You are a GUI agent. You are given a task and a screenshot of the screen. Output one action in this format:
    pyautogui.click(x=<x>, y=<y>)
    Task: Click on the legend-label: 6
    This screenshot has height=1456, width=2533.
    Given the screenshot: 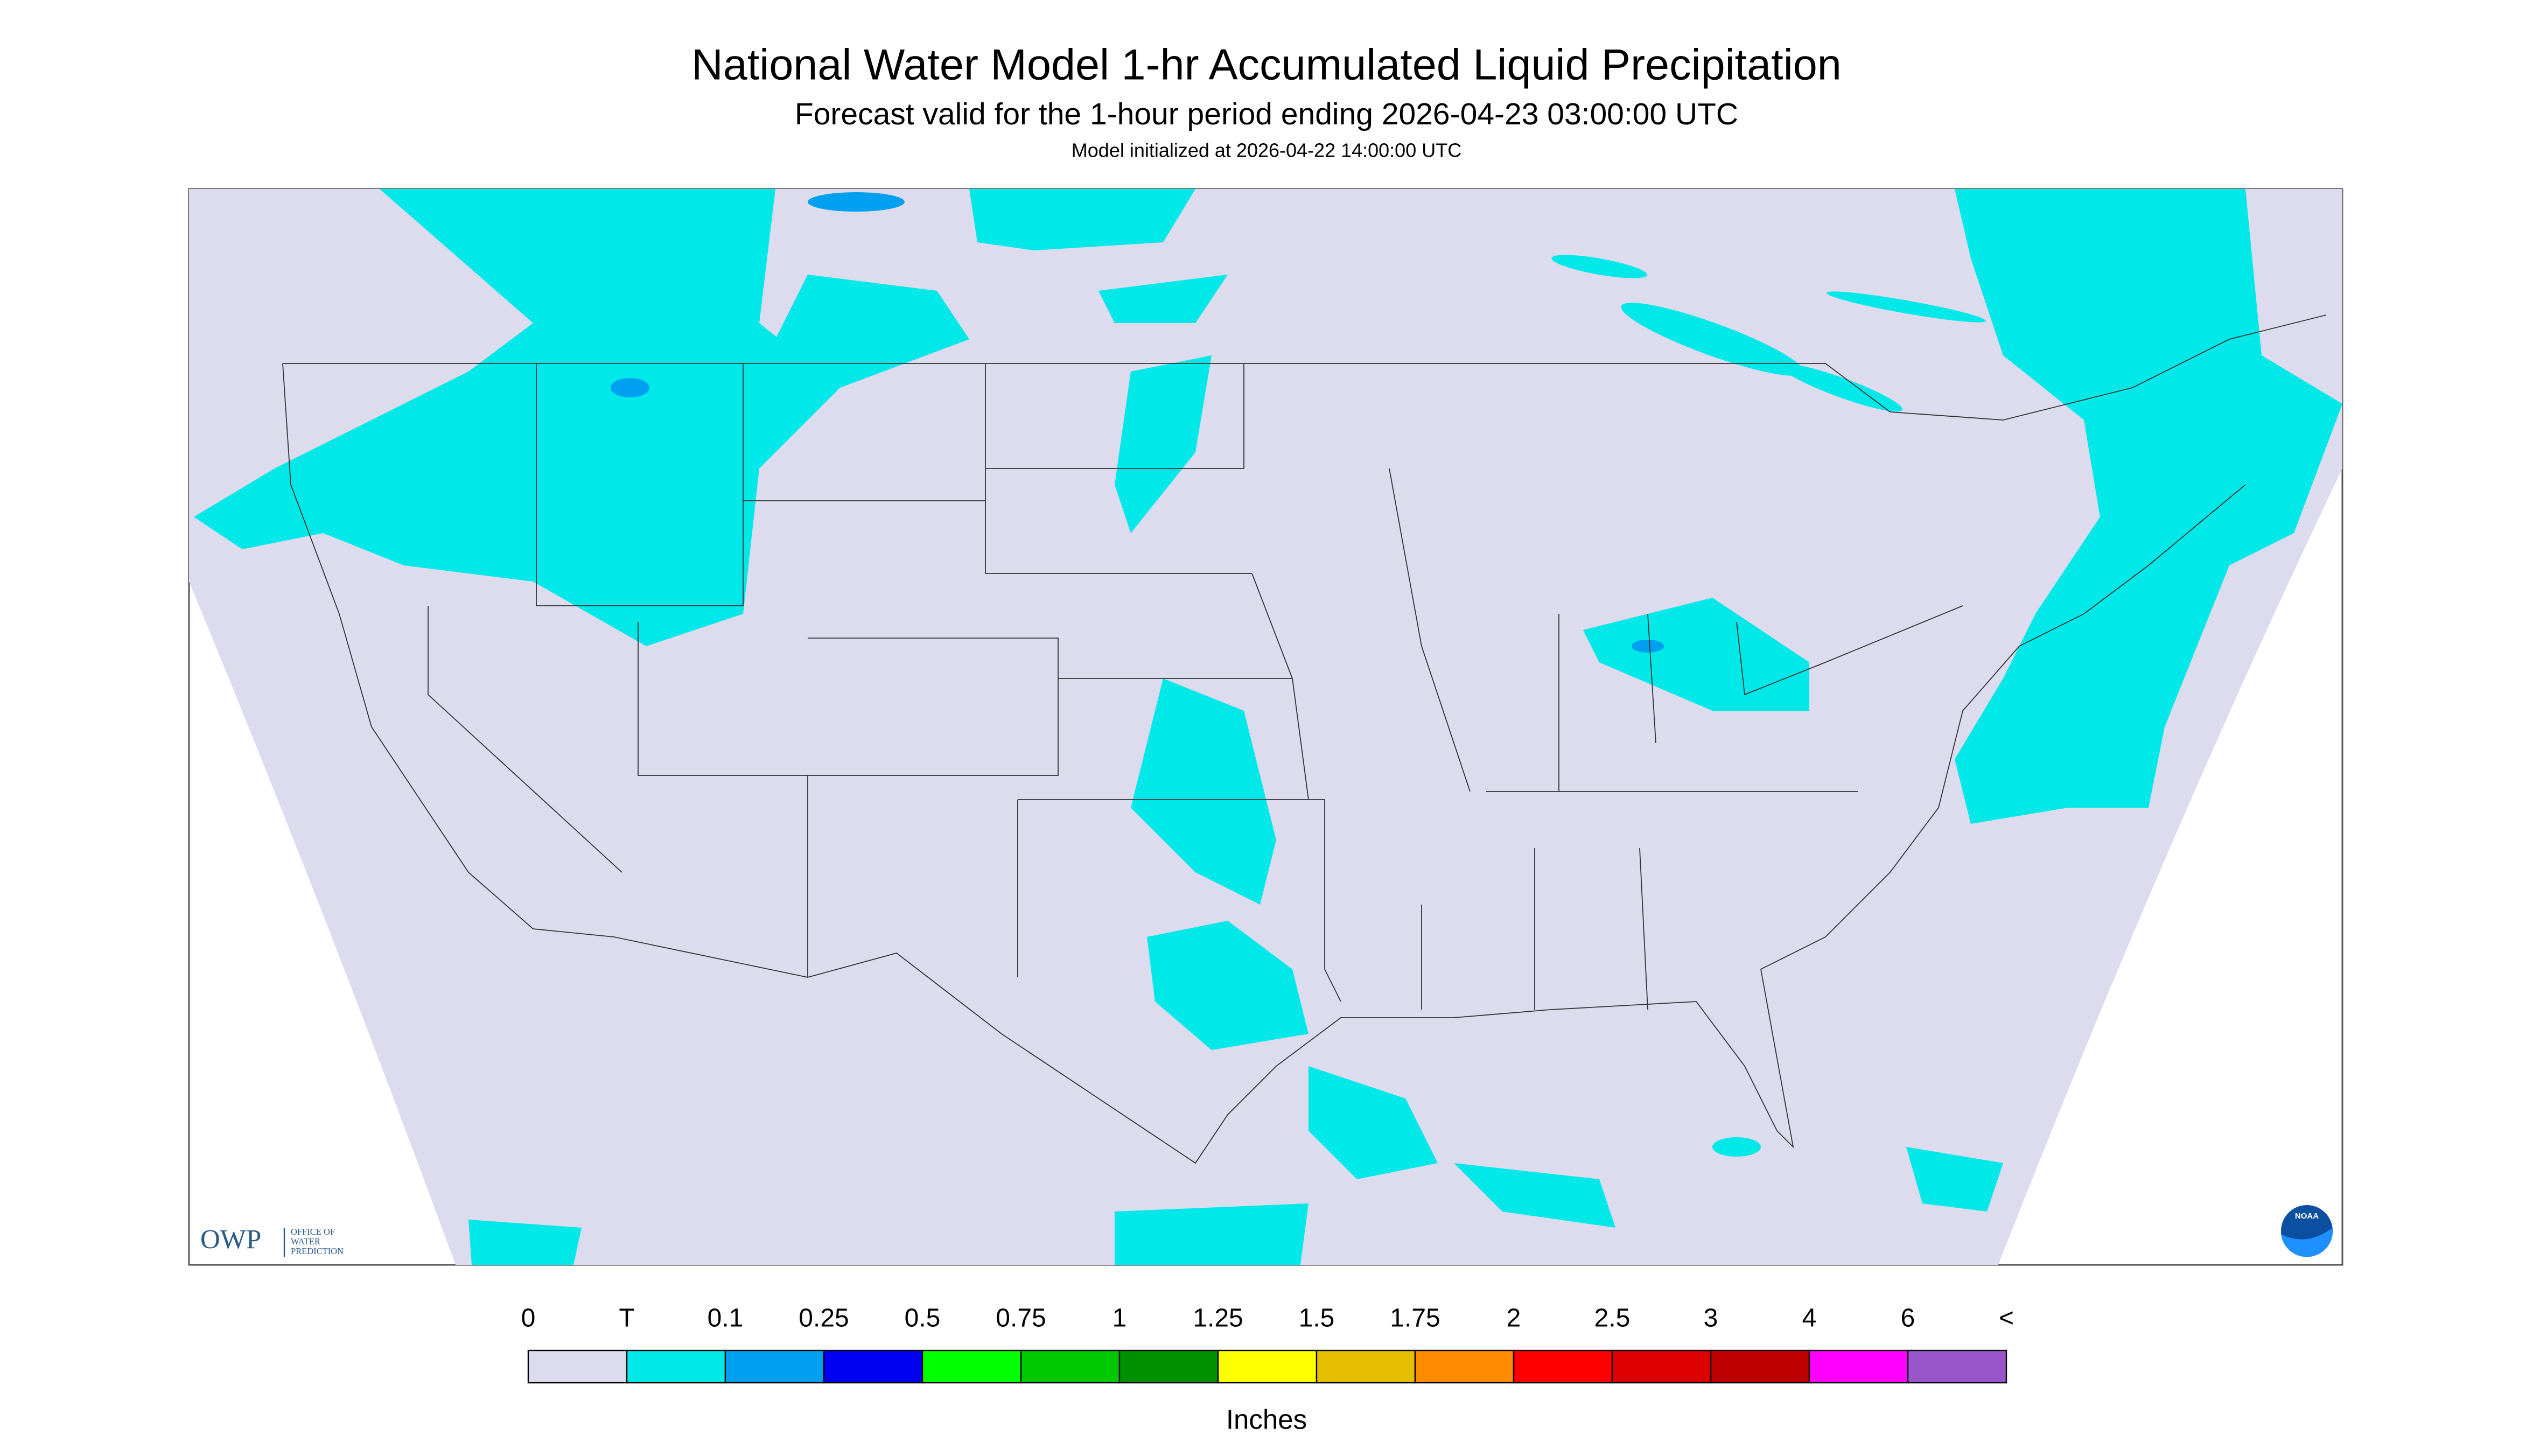 What is the action you would take?
    pyautogui.click(x=1908, y=1318)
    